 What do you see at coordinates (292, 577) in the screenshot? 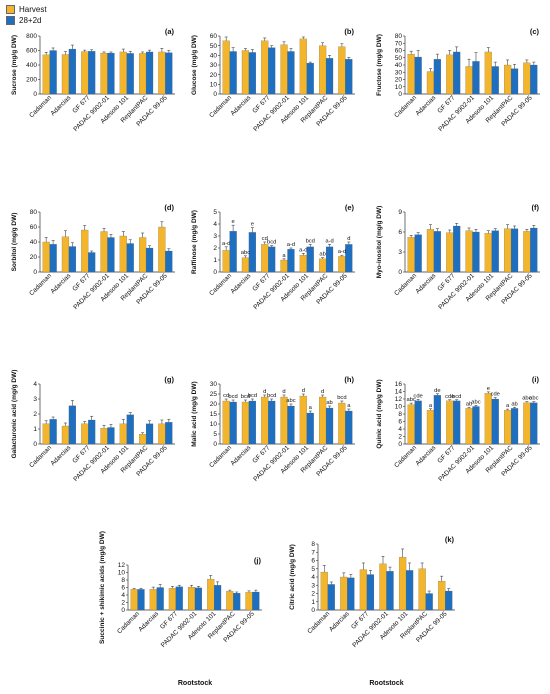
I see `y-axis-label: Citric acid (mg/g DW)` at bounding box center [292, 577].